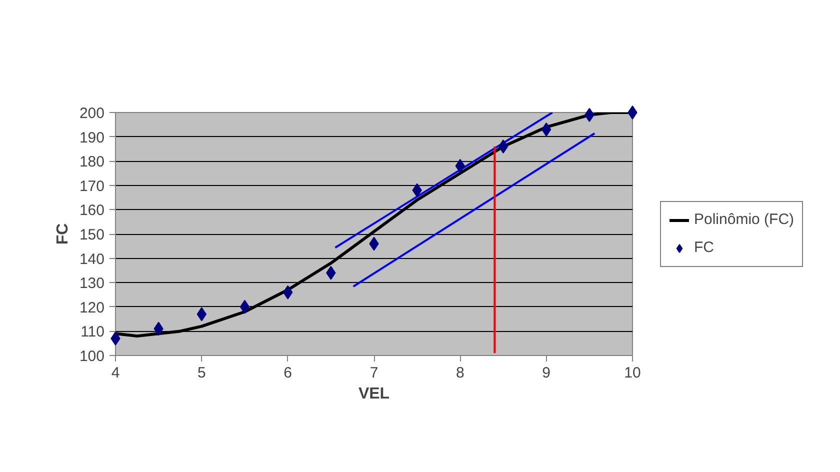  I want to click on y-tick-label: 190, so click(92, 137).